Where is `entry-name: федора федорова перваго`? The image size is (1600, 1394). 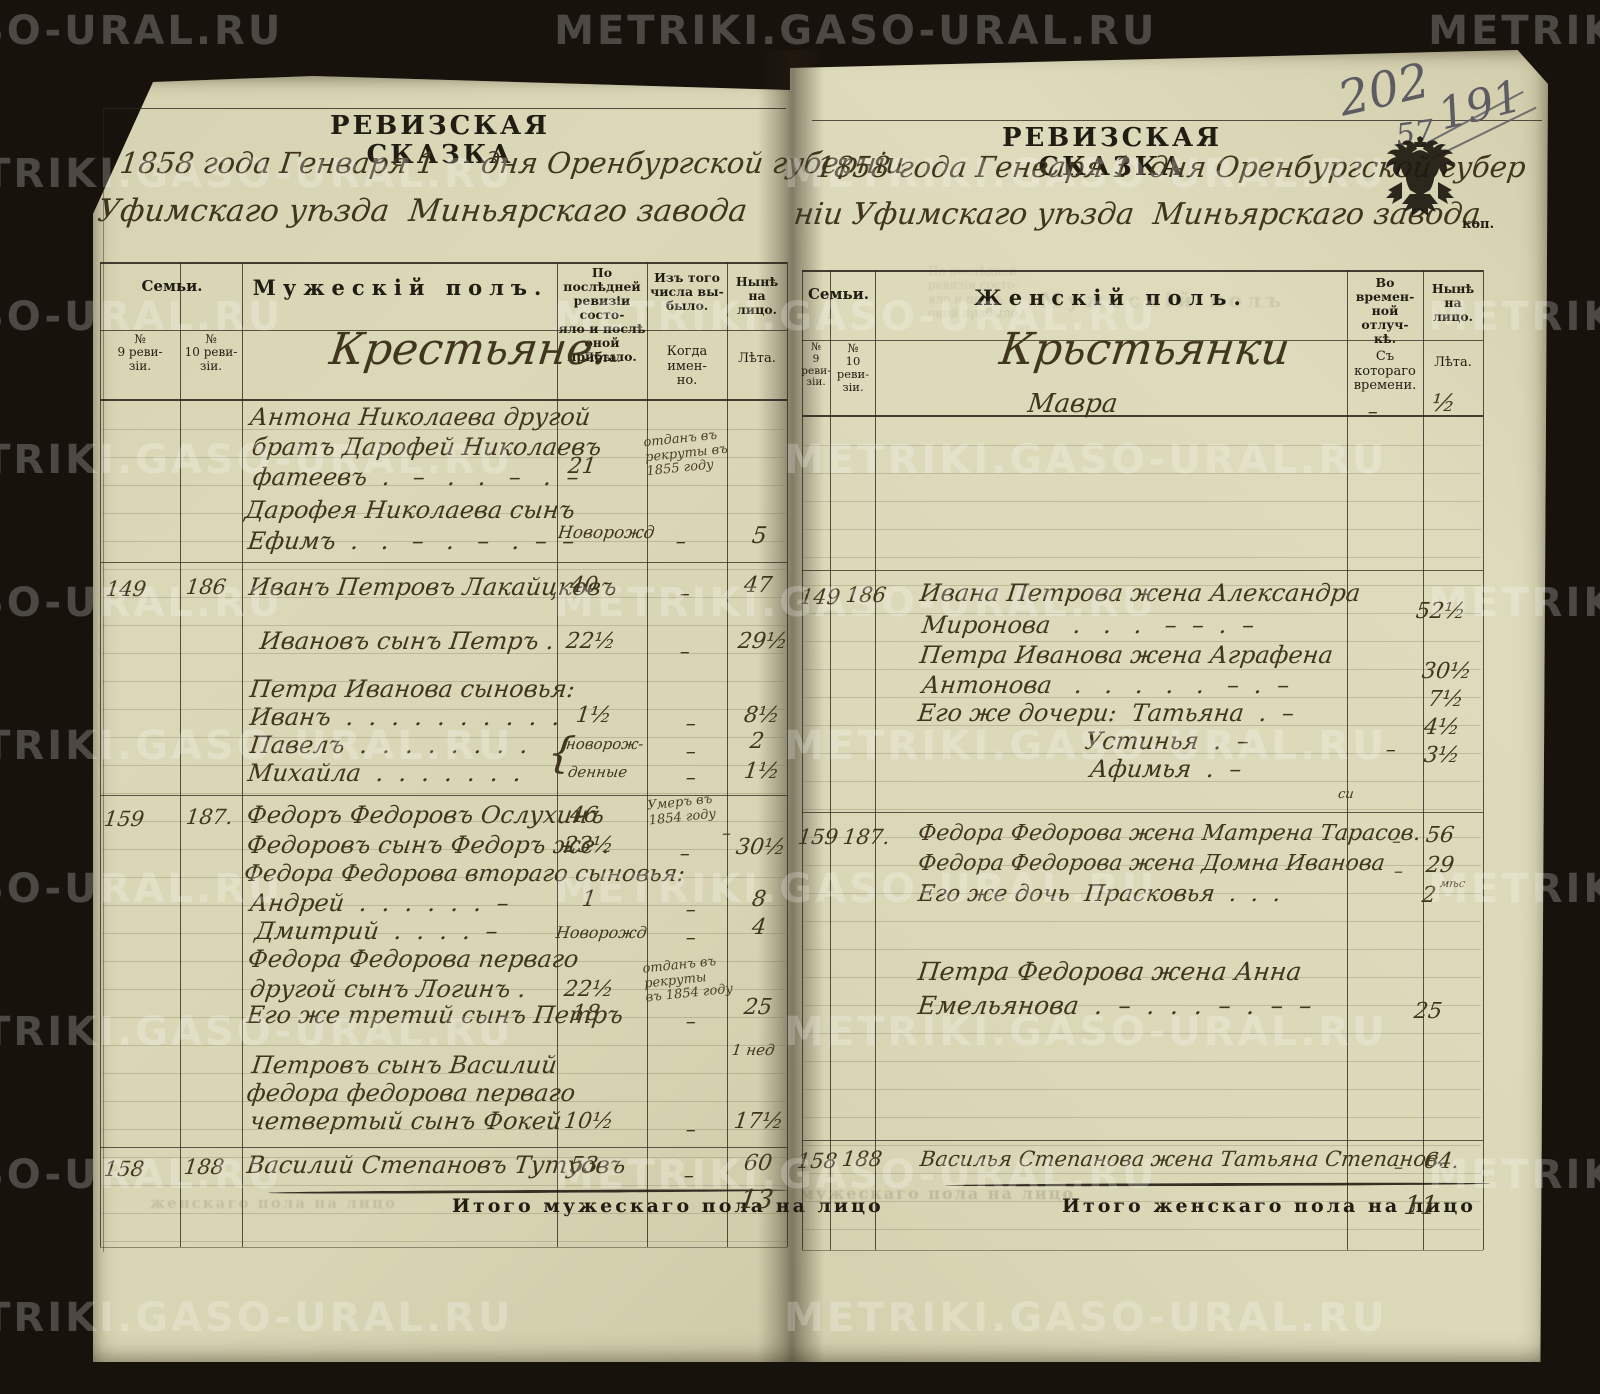 entry-name: федора федорова перваго is located at coordinates (411, 1093).